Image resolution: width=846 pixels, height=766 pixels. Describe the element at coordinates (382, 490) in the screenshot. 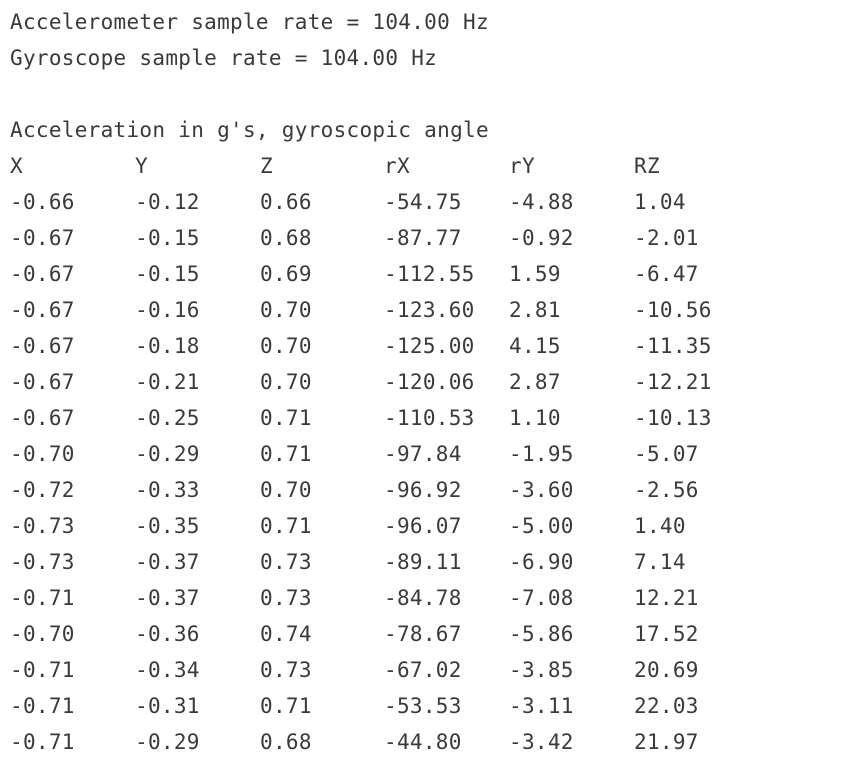

I see `data-row: -0.72 -0.33 0.70 -96.92 -3.60 -2.56` at that location.